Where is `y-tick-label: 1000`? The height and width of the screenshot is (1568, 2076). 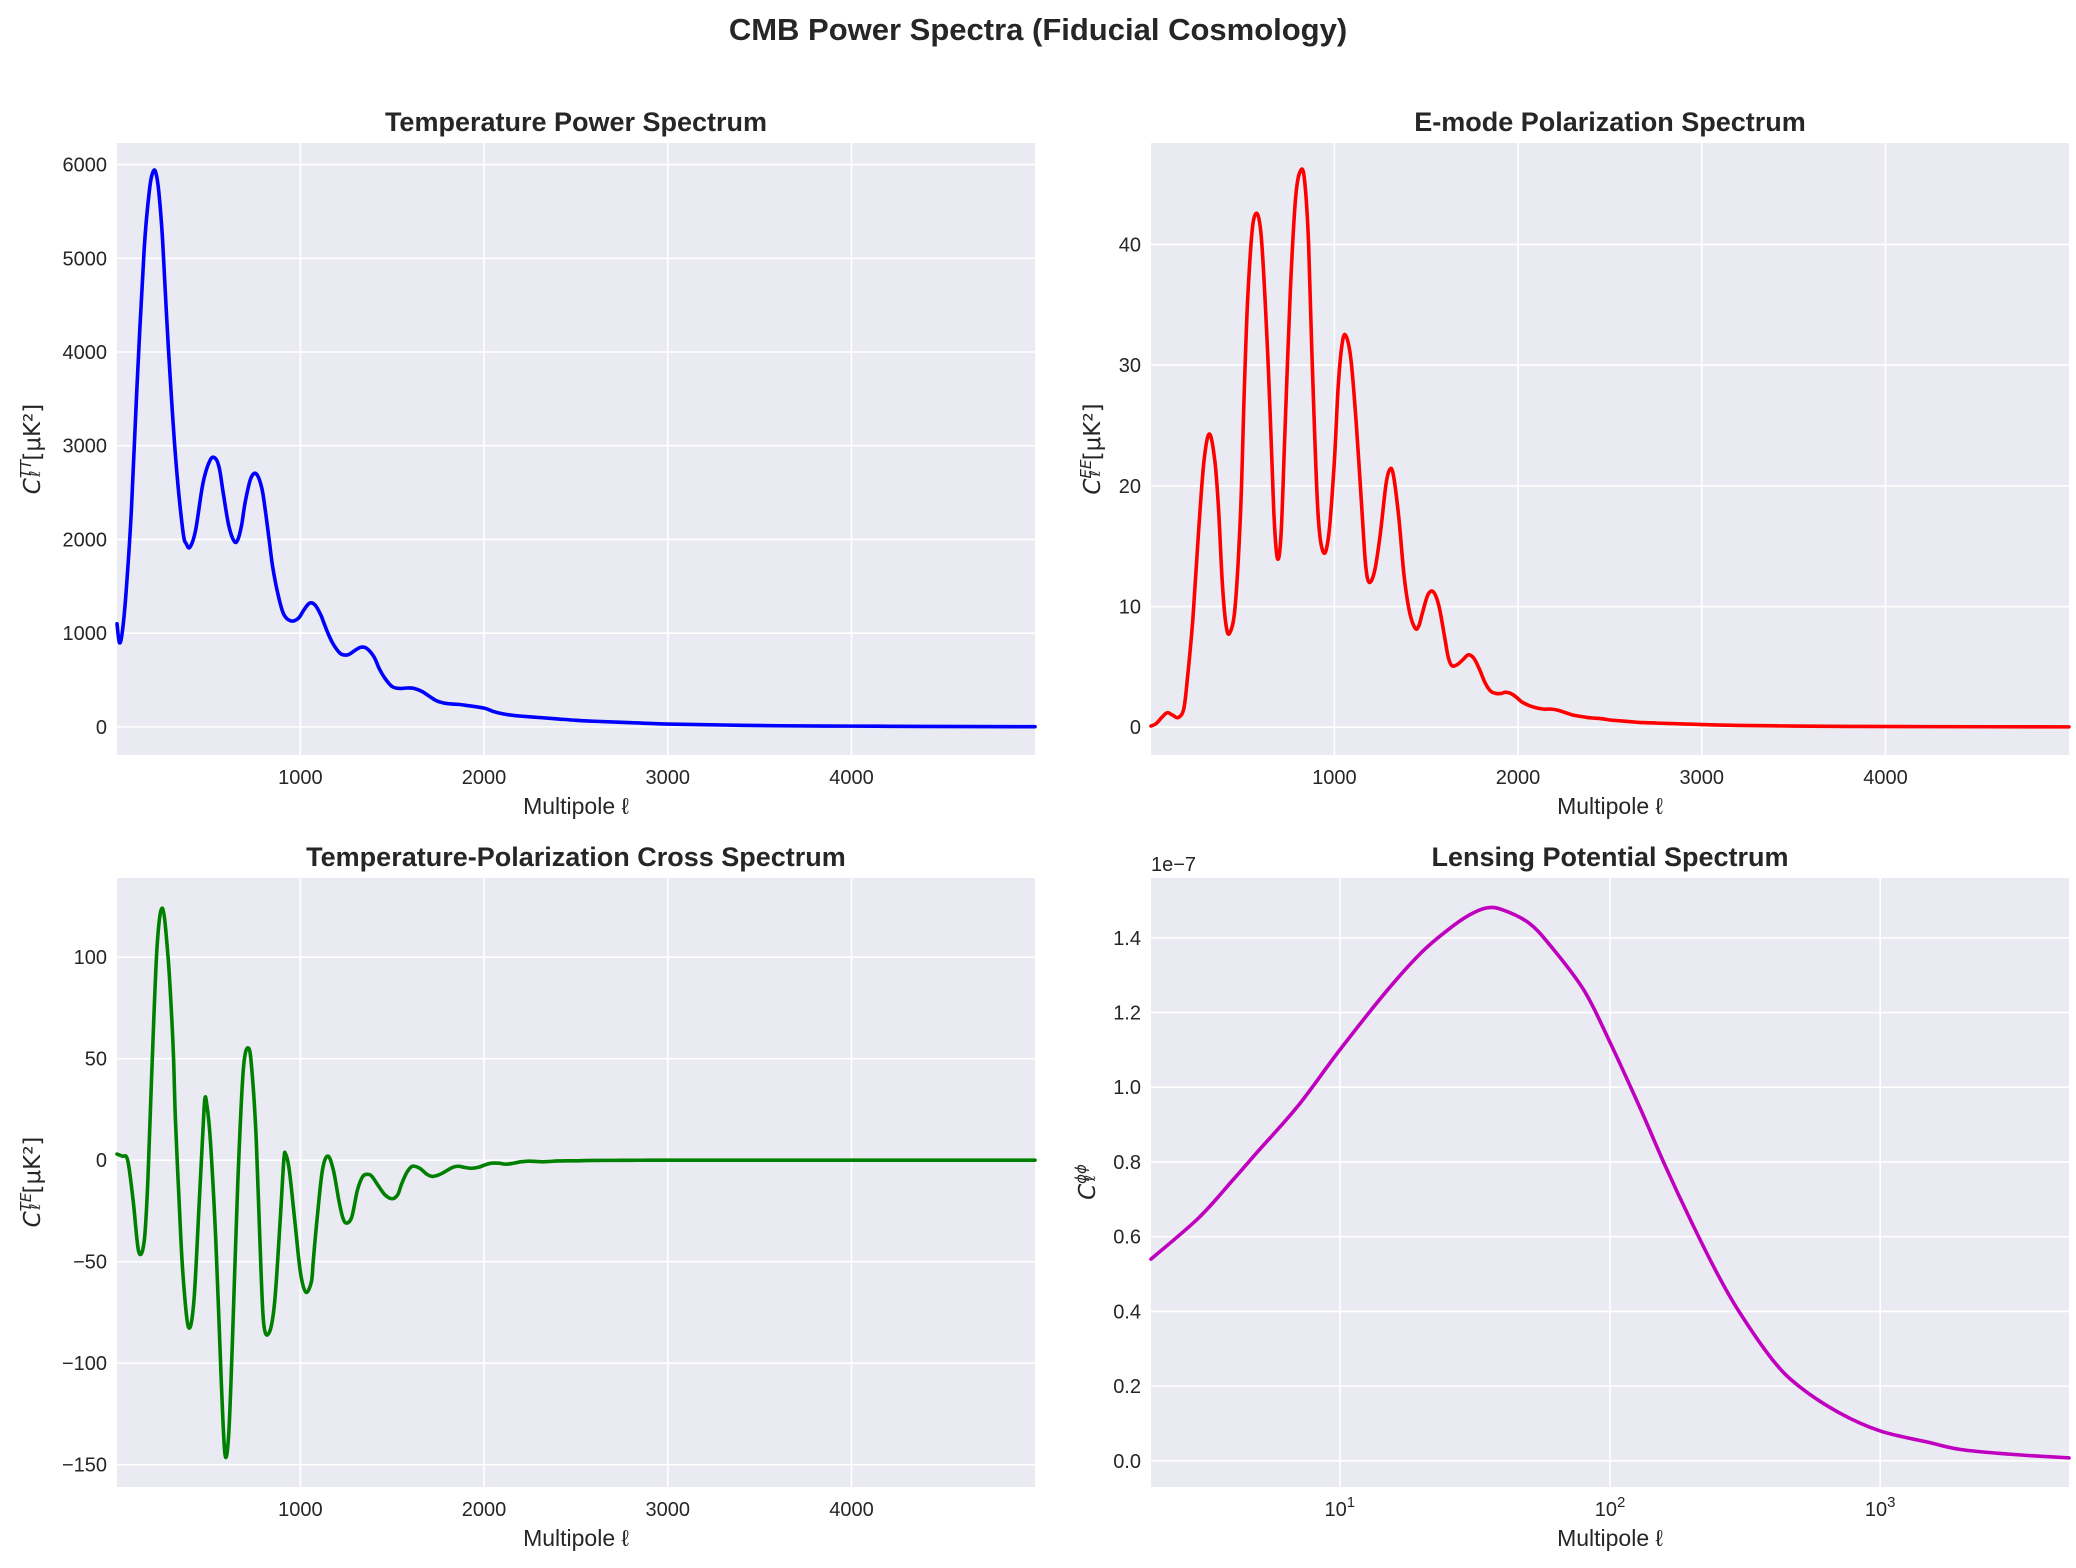
y-tick-label: 1000 is located at coordinates (85, 634).